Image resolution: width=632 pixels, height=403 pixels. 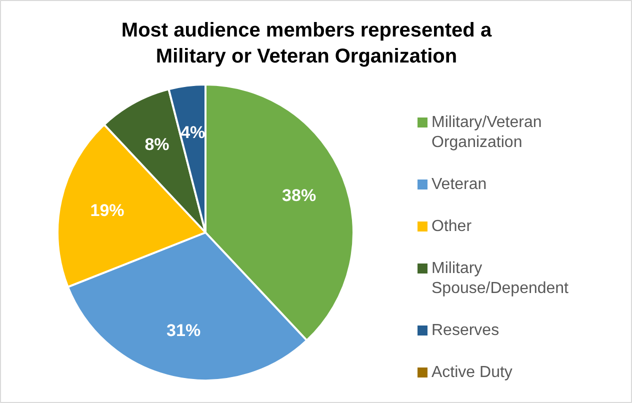 I want to click on legend-label: Veteran, so click(x=459, y=184).